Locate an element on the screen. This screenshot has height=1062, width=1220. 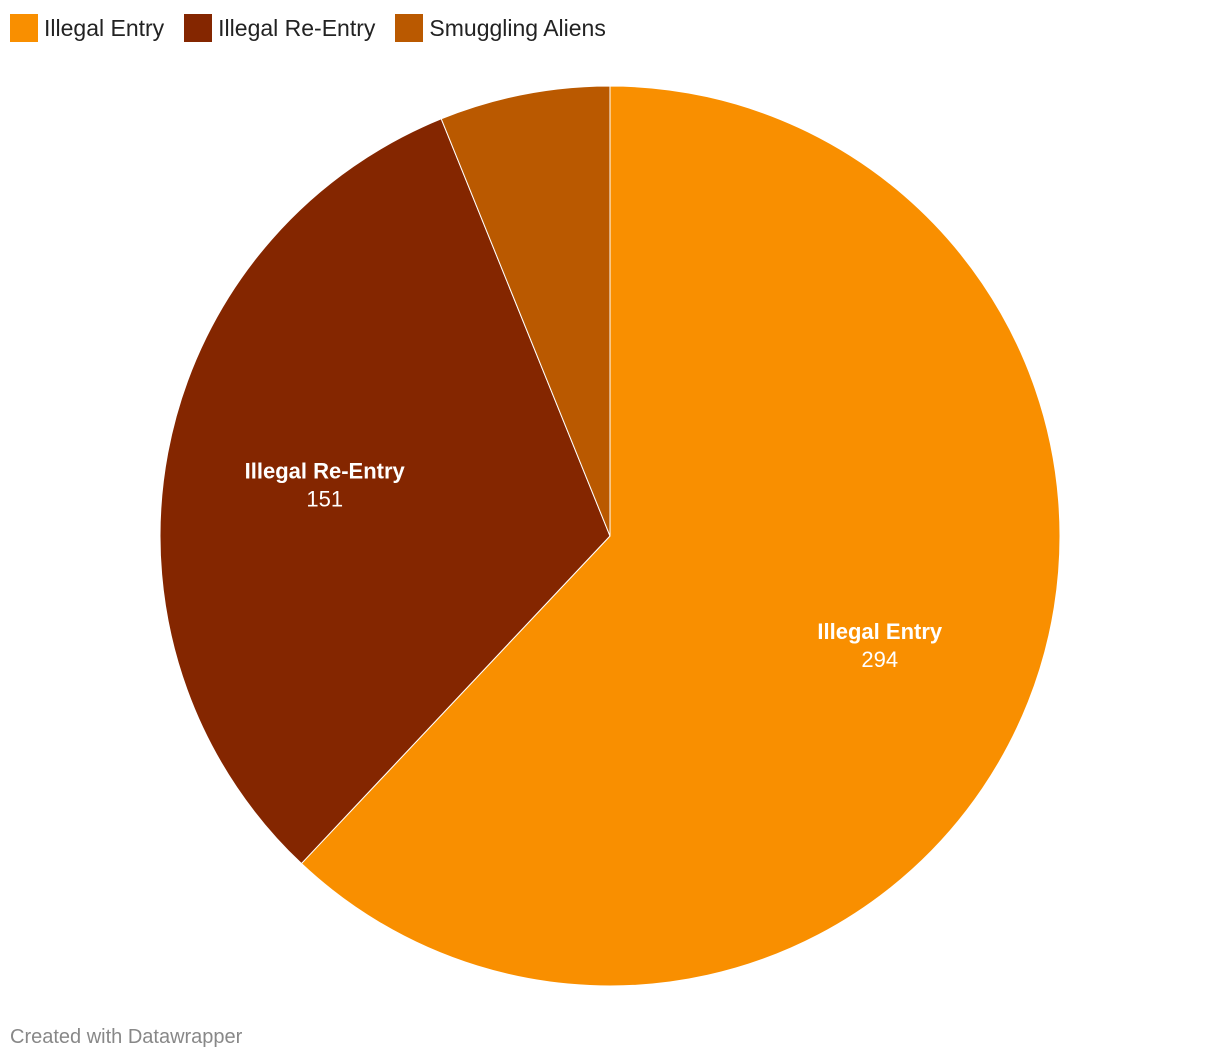
credit-footer: Created with Datawrapper is located at coordinates (126, 1037).